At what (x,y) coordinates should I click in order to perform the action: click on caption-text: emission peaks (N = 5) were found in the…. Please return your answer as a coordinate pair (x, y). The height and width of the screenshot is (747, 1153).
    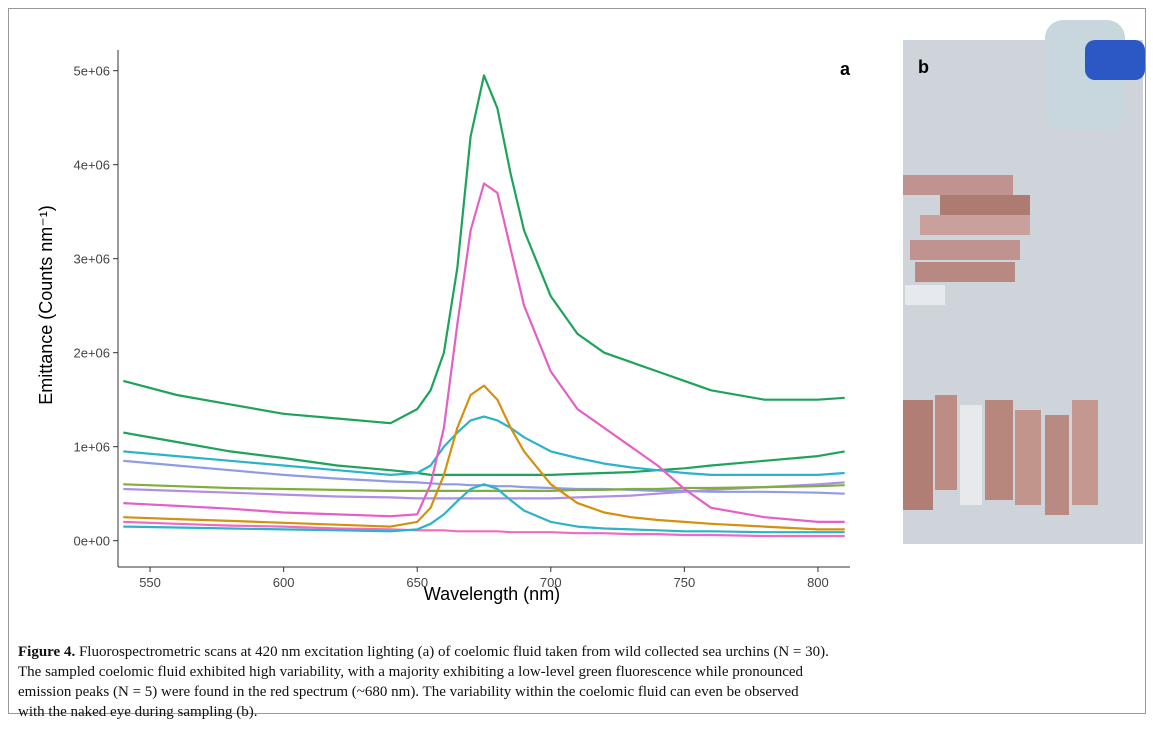
    Looking at the image, I should click on (408, 692).